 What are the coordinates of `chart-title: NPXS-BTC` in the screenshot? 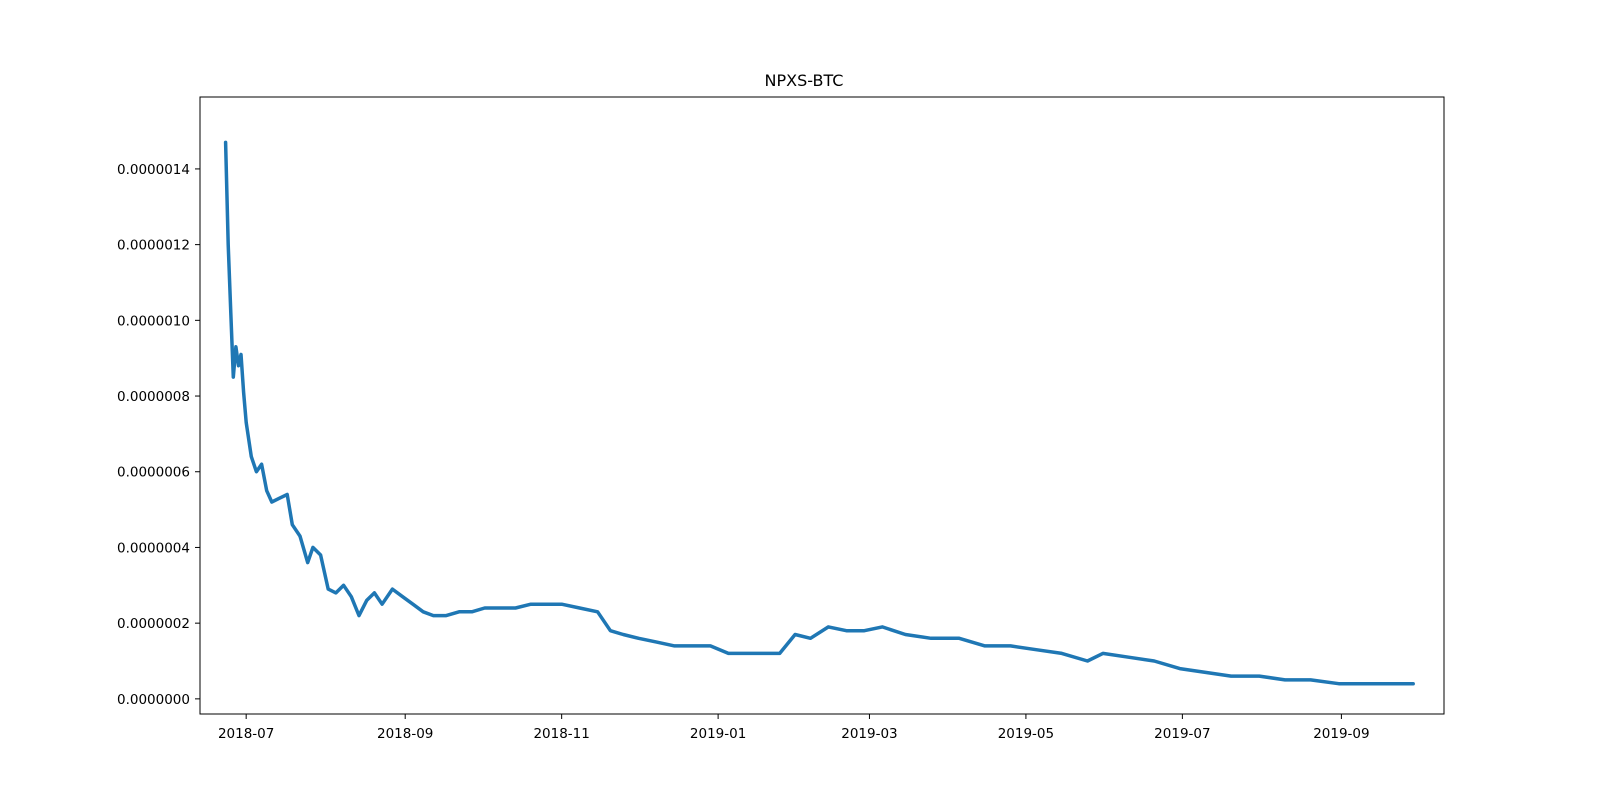 It's located at (804, 80).